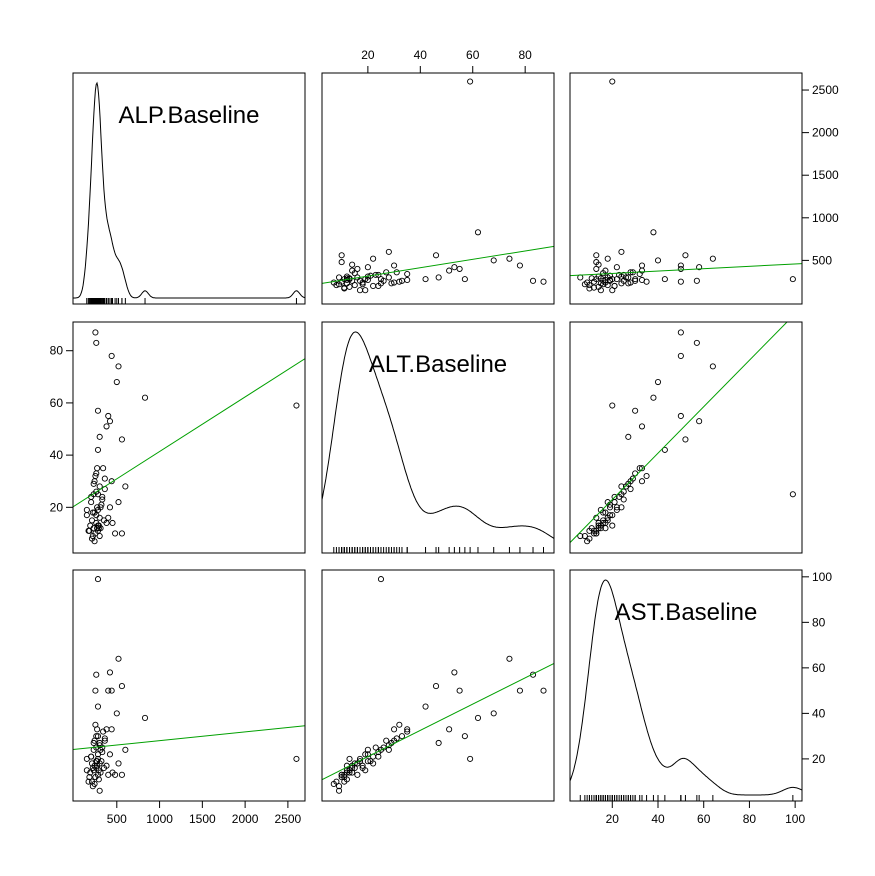  I want to click on variable-label: ALP.Baseline, so click(189, 115).